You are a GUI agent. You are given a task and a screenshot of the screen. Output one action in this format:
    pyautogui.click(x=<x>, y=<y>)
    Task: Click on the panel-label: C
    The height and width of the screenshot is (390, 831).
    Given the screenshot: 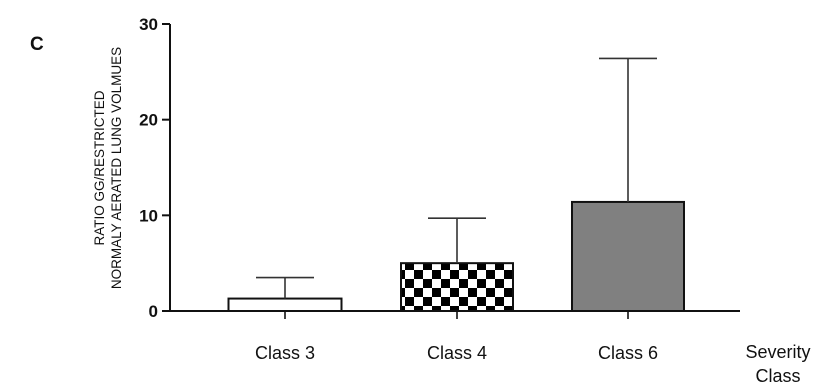 What is the action you would take?
    pyautogui.click(x=37, y=44)
    